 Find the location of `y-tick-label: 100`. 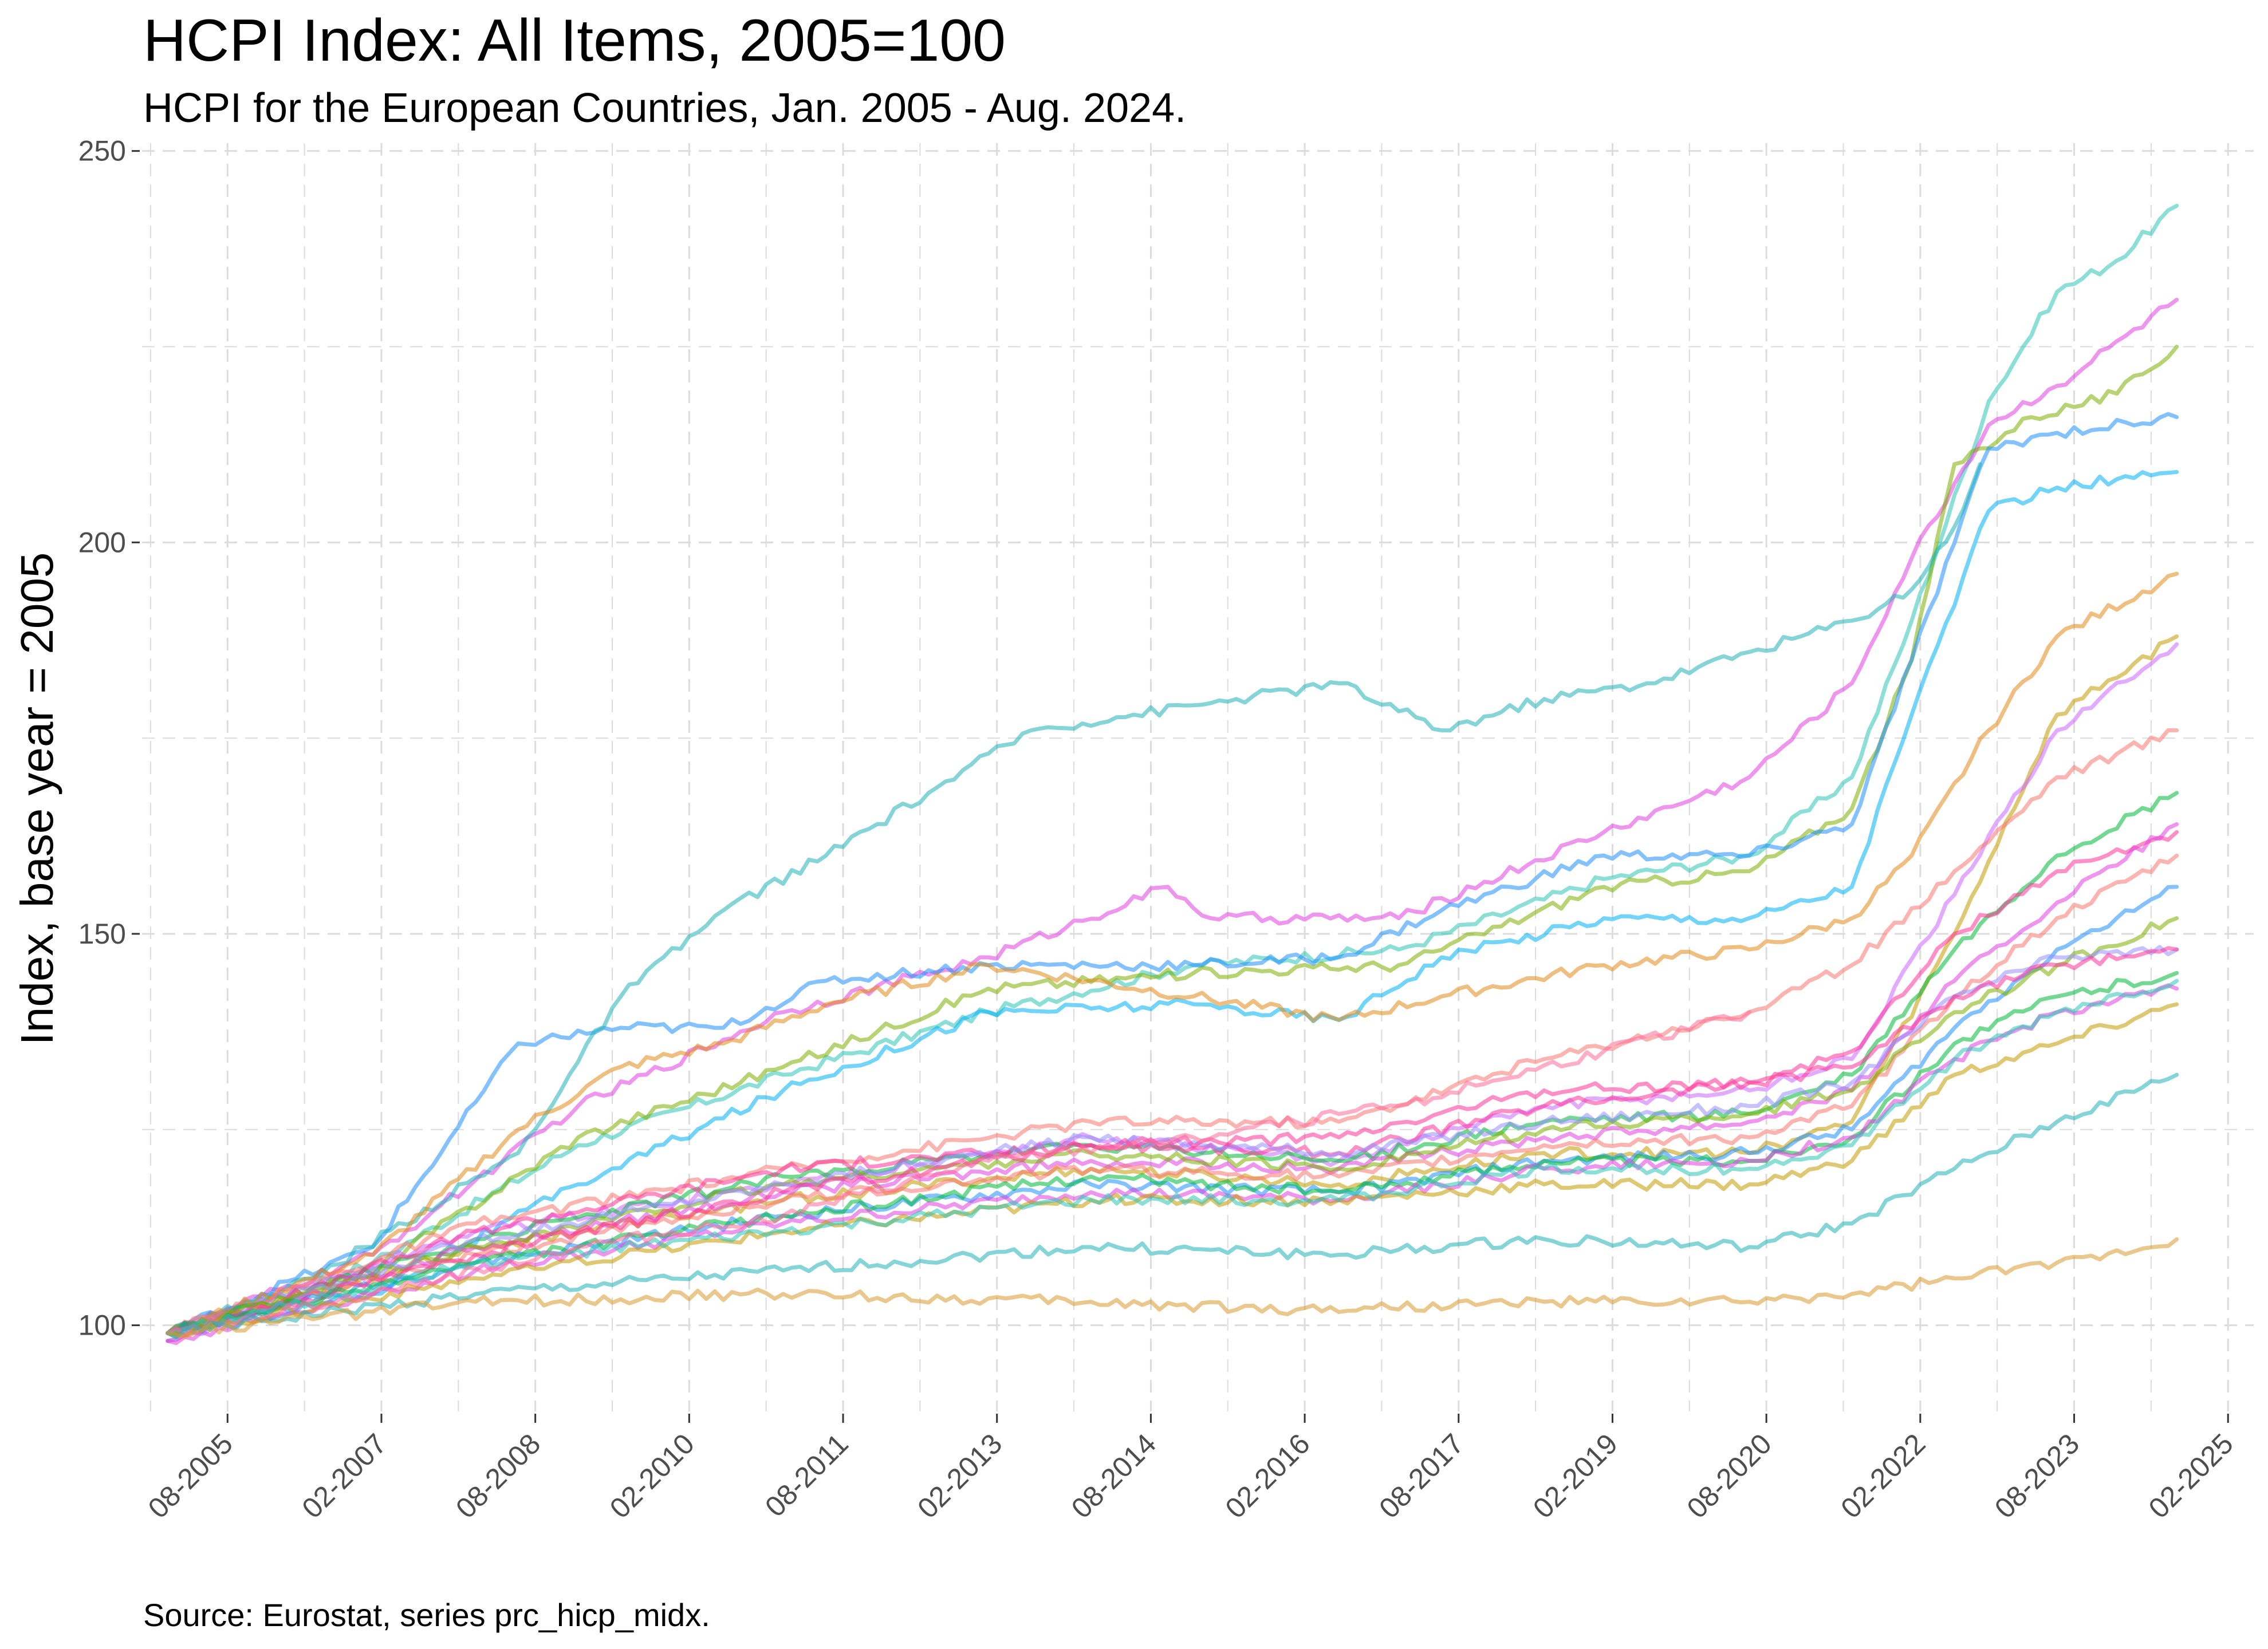

y-tick-label: 100 is located at coordinates (102, 1325).